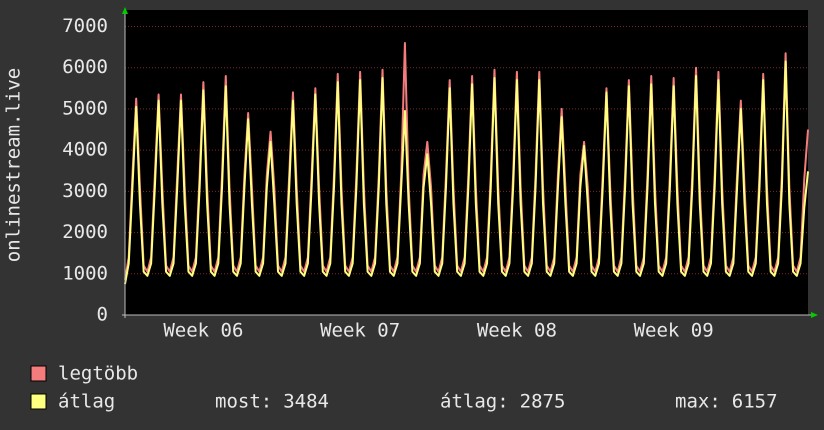 This screenshot has height=430, width=824. I want to click on y-tick-label: 3000, so click(85, 191).